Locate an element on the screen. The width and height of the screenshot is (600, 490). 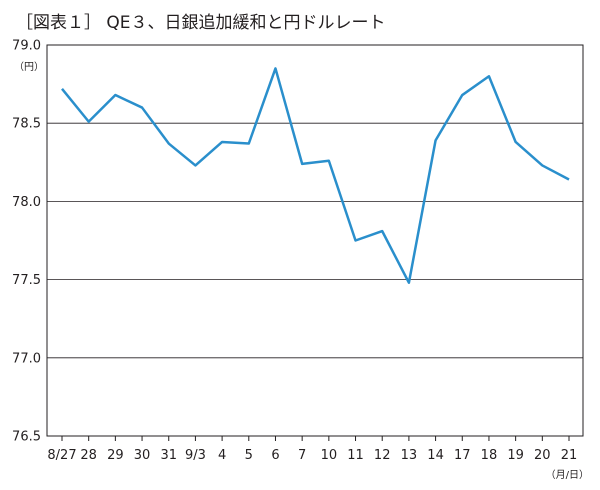
x-tick-label: 19 is located at coordinates (515, 455).